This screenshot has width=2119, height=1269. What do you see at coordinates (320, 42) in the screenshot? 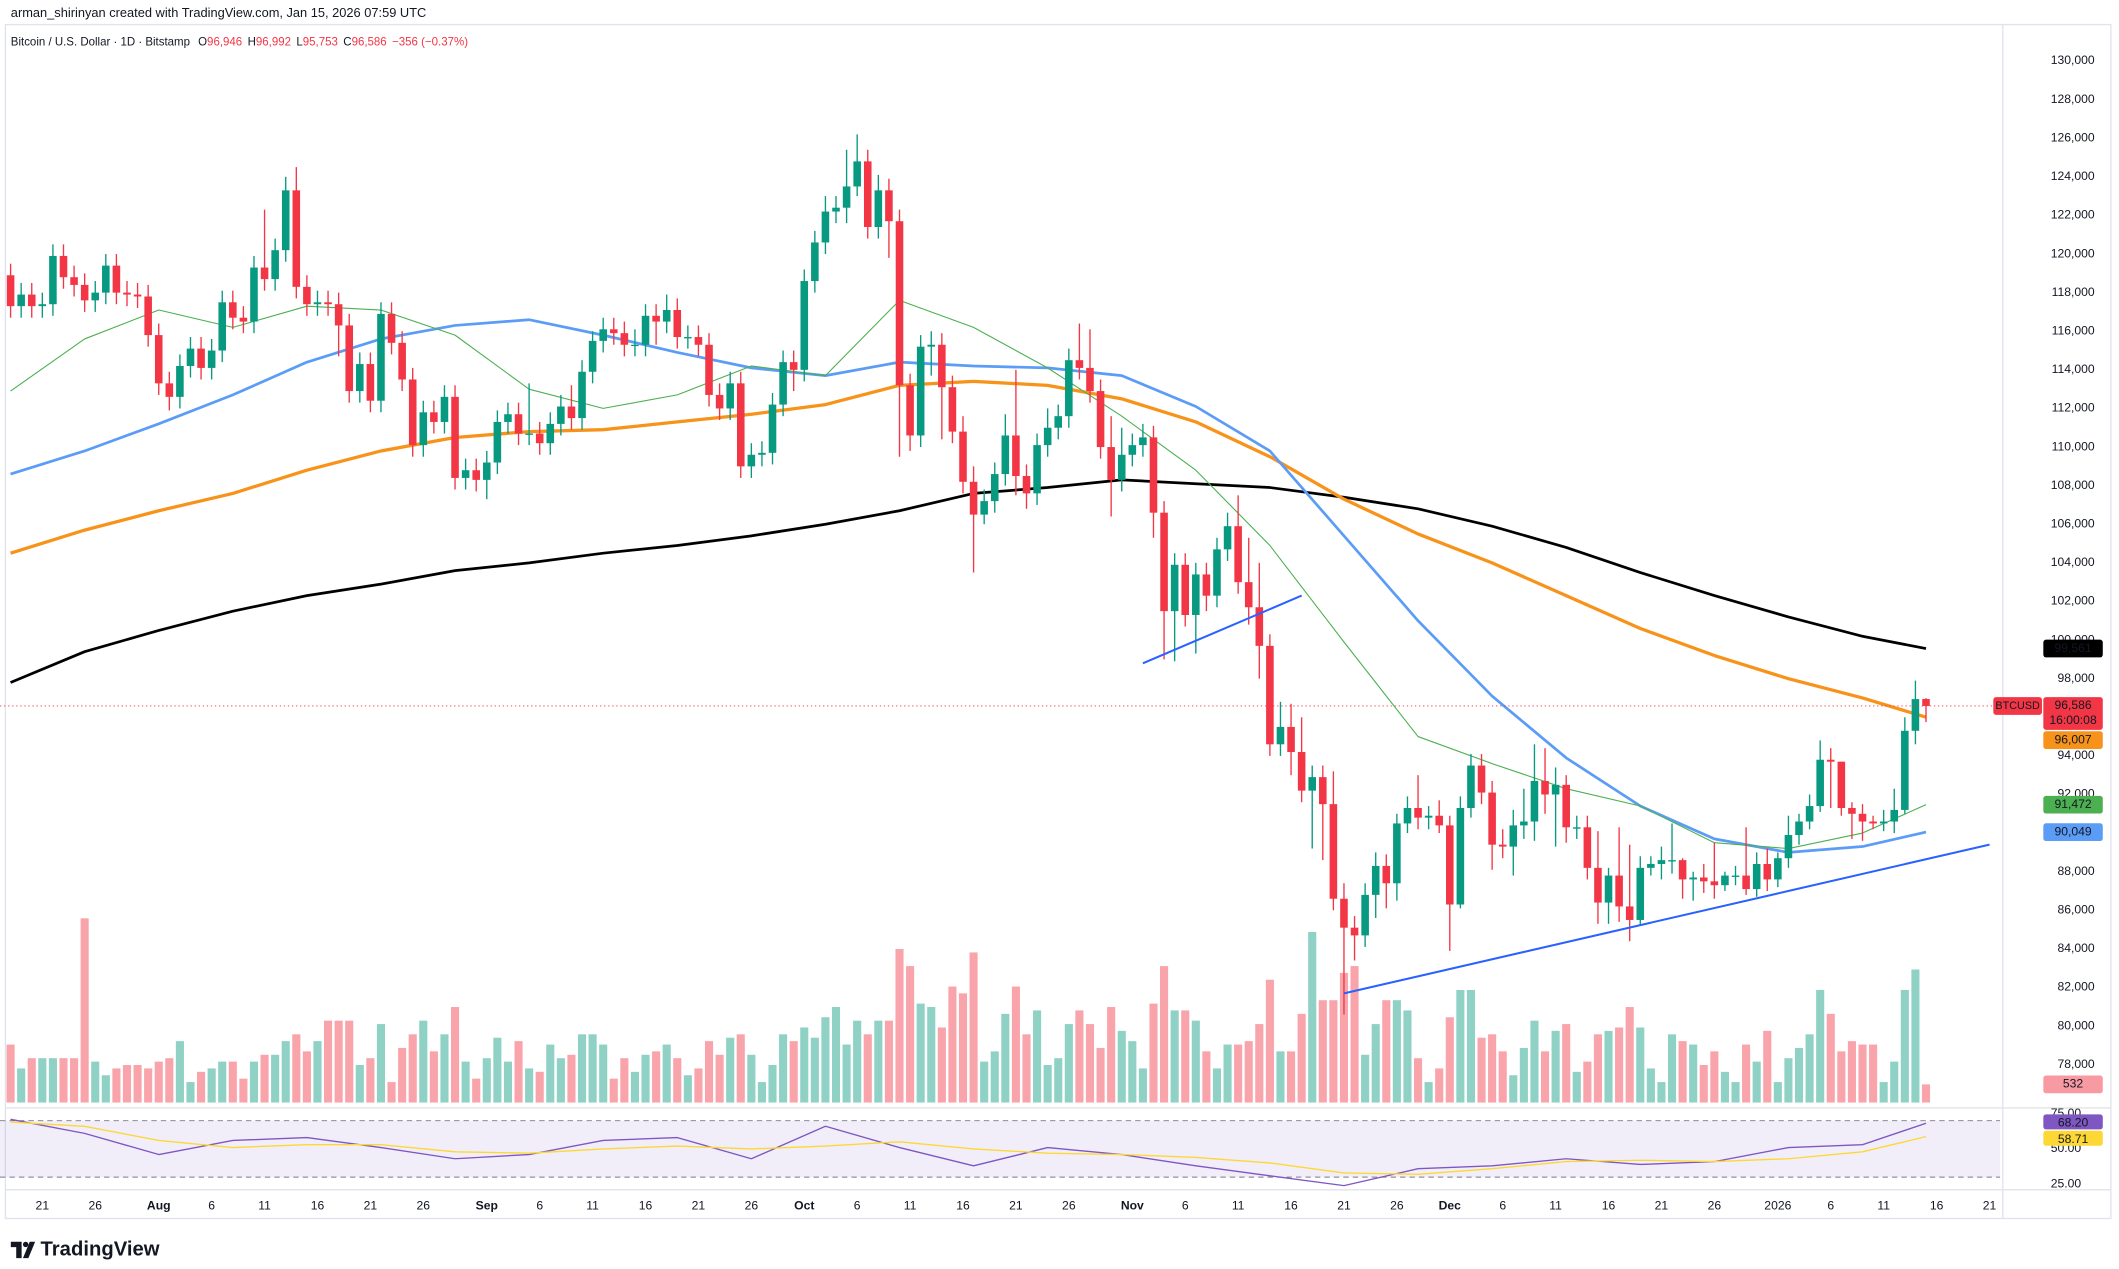
I see `legend-value: 95,753` at bounding box center [320, 42].